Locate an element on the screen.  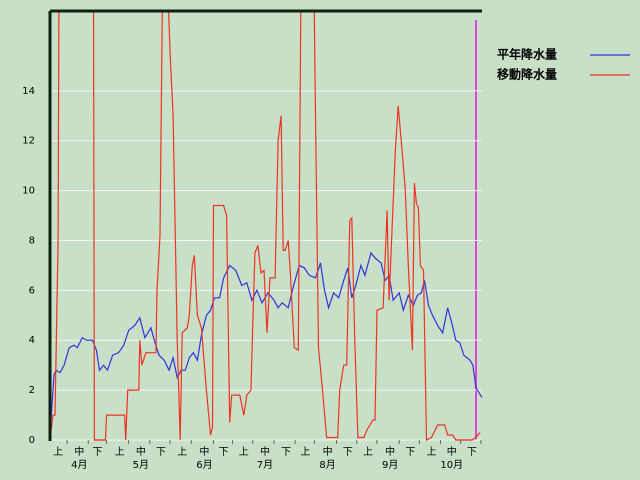
y-tick-label: 4 is located at coordinates (32, 340).